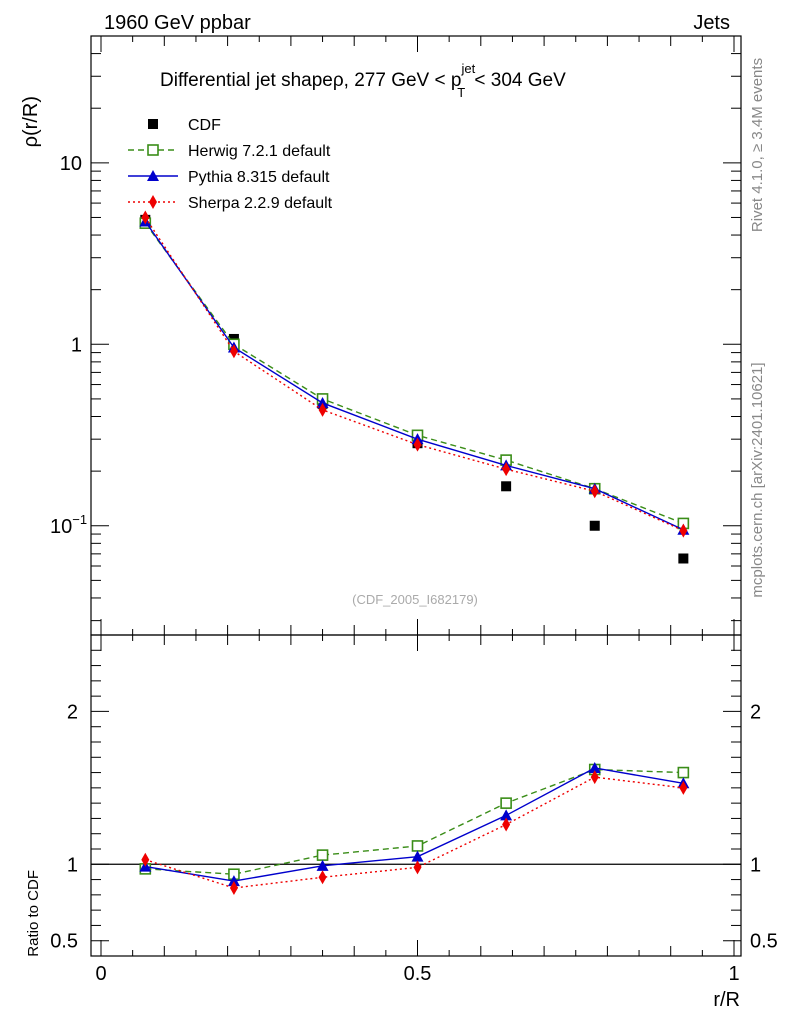 This screenshot has width=786, height=1024. What do you see at coordinates (733, 974) in the screenshot?
I see `x-tick-label: 1` at bounding box center [733, 974].